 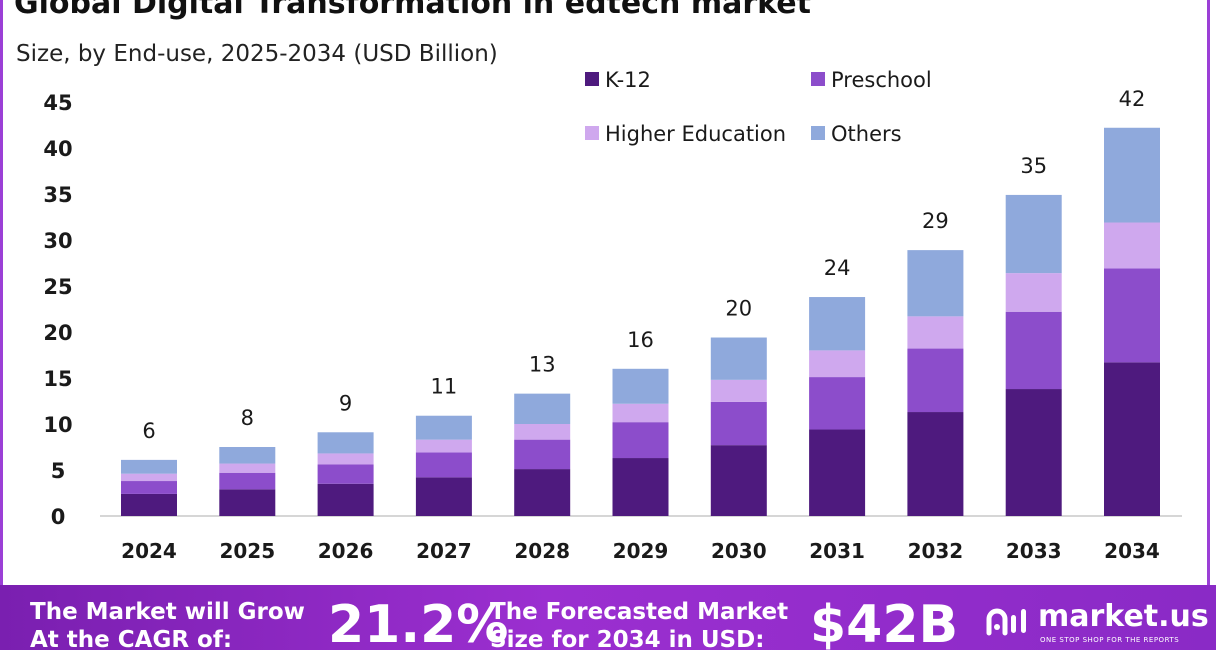 What do you see at coordinates (345, 403) in the screenshot?
I see `bar-total-label: 9` at bounding box center [345, 403].